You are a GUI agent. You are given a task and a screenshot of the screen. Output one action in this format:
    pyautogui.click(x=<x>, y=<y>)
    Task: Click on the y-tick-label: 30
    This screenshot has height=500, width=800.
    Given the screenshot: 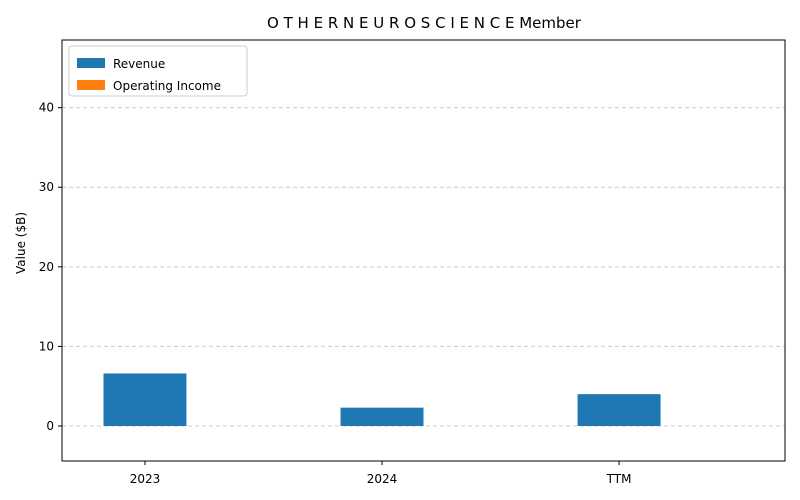 What is the action you would take?
    pyautogui.click(x=46, y=187)
    